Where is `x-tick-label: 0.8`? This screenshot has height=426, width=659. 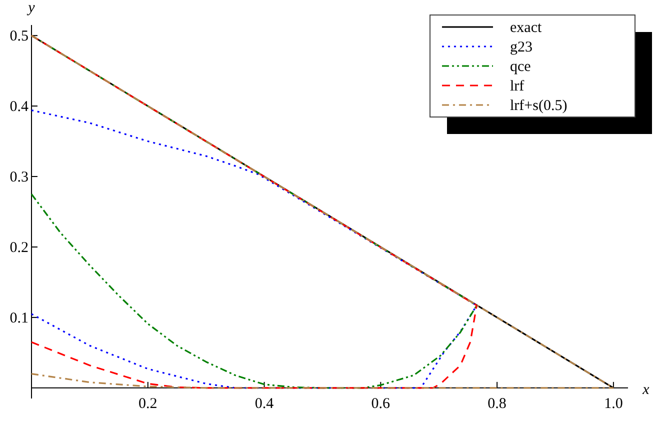 x-tick-label: 0.8 is located at coordinates (497, 404).